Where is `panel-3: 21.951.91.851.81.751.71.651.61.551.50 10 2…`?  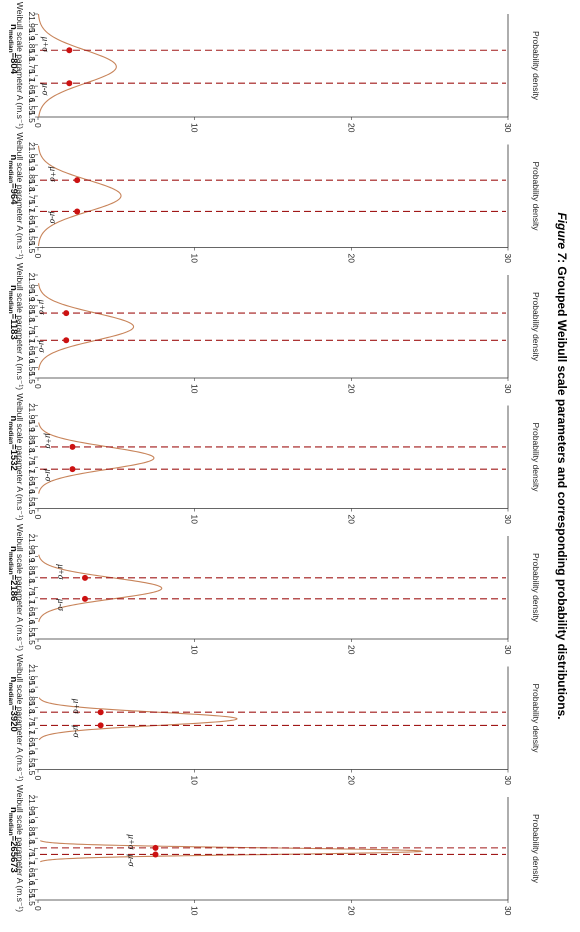 panel-3: 21.951.91.851.81.751.71.651.61.551.50 10 2… is located at coordinates (275, 328).